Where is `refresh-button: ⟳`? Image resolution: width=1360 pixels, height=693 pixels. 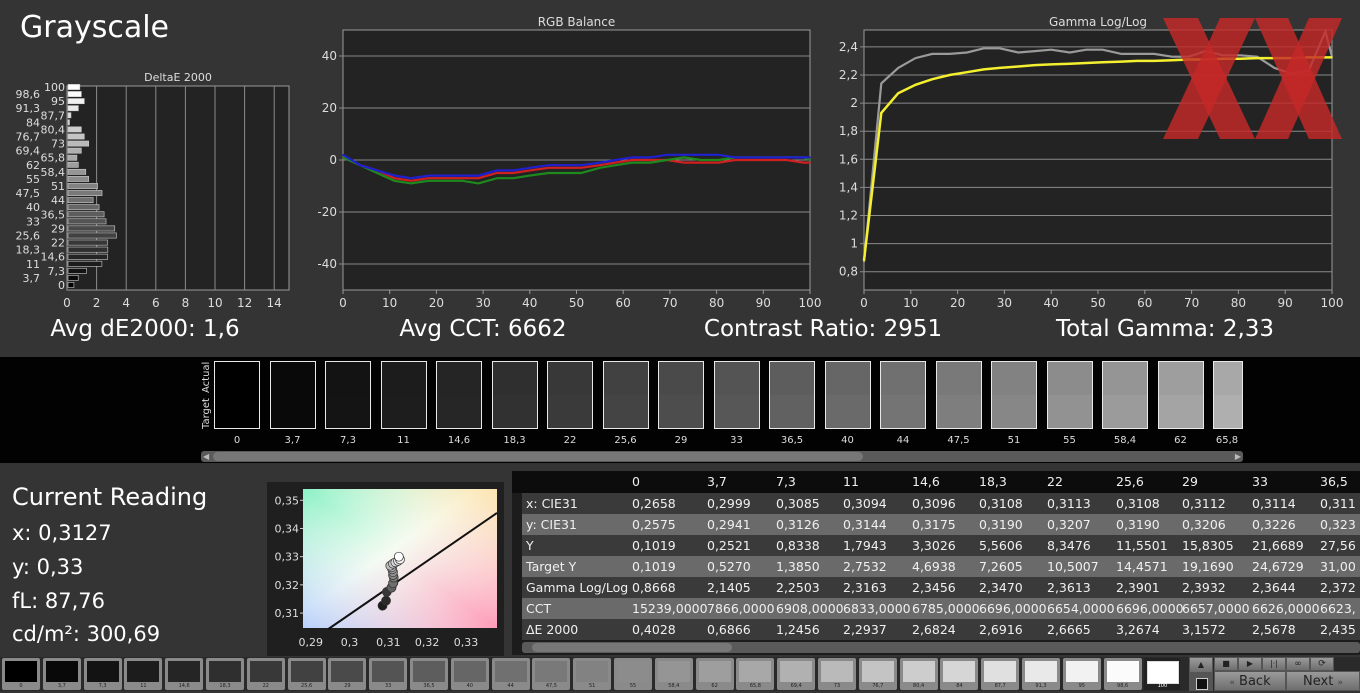 refresh-button: ⟳ is located at coordinates (1322, 664).